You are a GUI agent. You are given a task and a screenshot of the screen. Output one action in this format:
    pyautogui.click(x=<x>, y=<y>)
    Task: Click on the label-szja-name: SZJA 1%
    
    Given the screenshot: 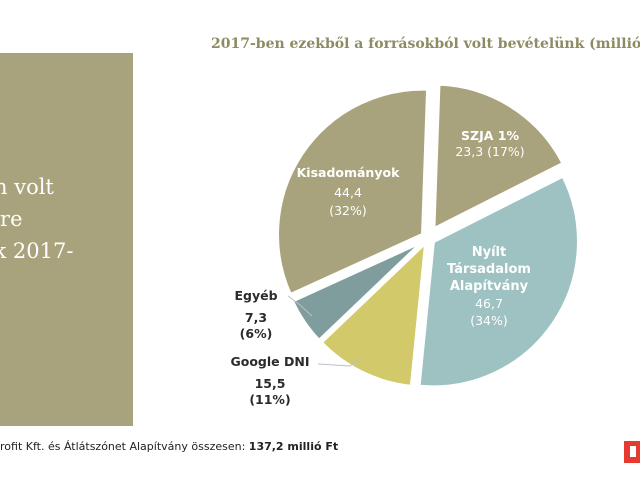 What is the action you would take?
    pyautogui.click(x=490, y=135)
    